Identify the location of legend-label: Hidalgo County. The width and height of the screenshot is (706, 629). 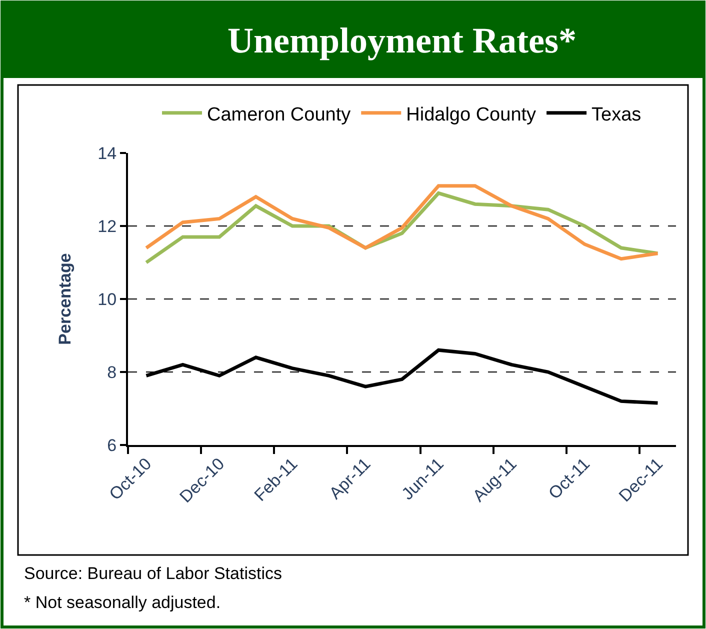
(471, 115).